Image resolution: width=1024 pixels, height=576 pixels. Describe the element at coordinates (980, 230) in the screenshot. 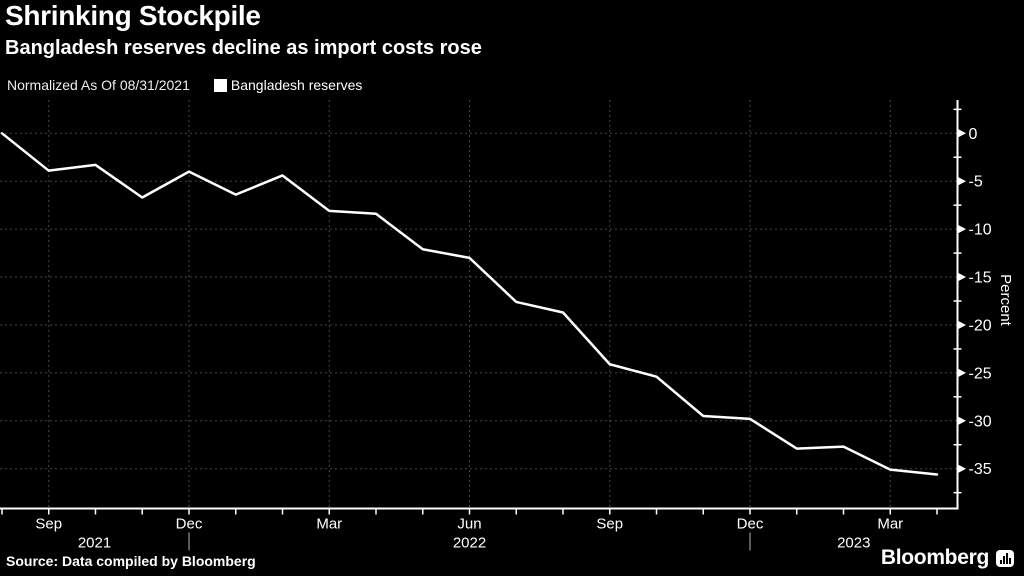

I see `svg-text: -10` at that location.